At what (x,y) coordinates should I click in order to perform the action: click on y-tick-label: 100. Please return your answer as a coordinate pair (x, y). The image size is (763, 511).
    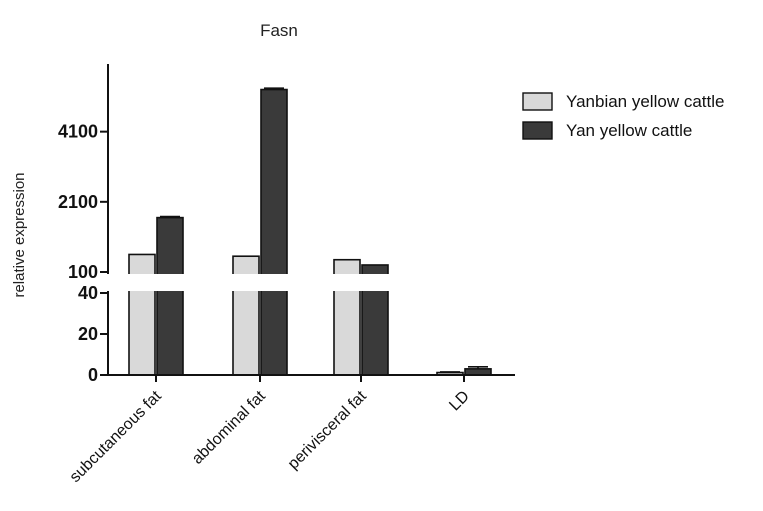
    Looking at the image, I should click on (83, 272).